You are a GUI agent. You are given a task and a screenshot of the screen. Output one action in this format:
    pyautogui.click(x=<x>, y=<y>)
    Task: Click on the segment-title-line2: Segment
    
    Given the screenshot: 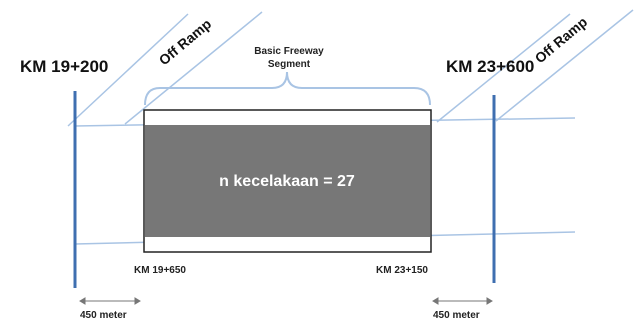 What is the action you would take?
    pyautogui.click(x=289, y=64)
    